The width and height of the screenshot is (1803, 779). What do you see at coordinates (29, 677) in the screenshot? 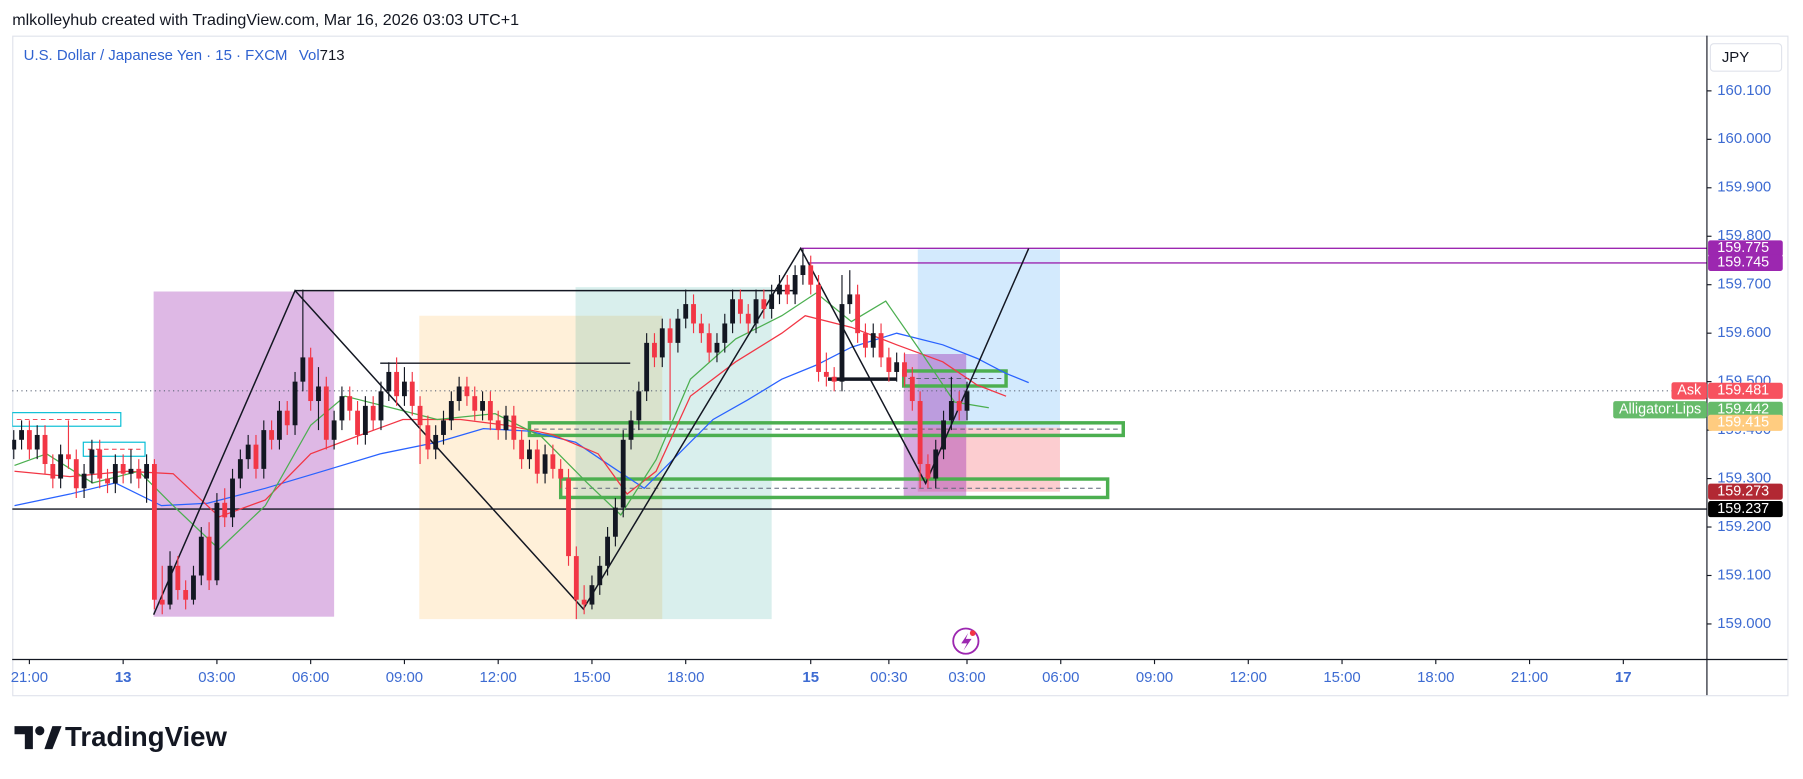
I see `x-tick-label: 21:00` at bounding box center [29, 677].